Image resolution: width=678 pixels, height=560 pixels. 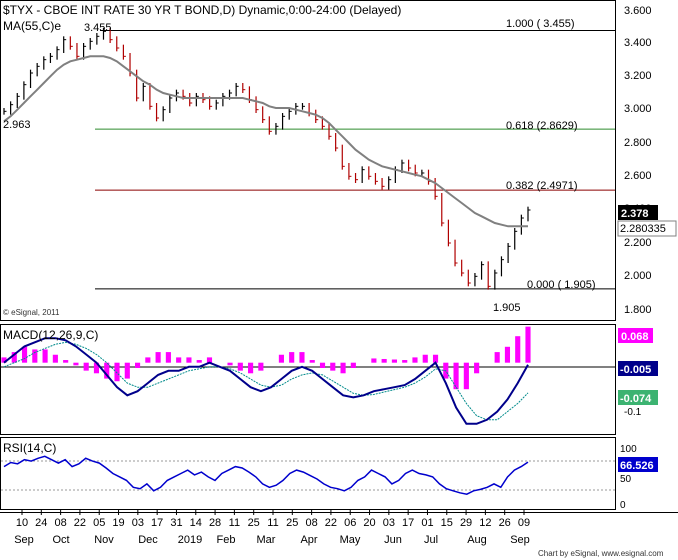 What do you see at coordinates (561, 285) in the screenshot?
I see `fib-label-0000: 0.000 ( 1.905)` at bounding box center [561, 285].